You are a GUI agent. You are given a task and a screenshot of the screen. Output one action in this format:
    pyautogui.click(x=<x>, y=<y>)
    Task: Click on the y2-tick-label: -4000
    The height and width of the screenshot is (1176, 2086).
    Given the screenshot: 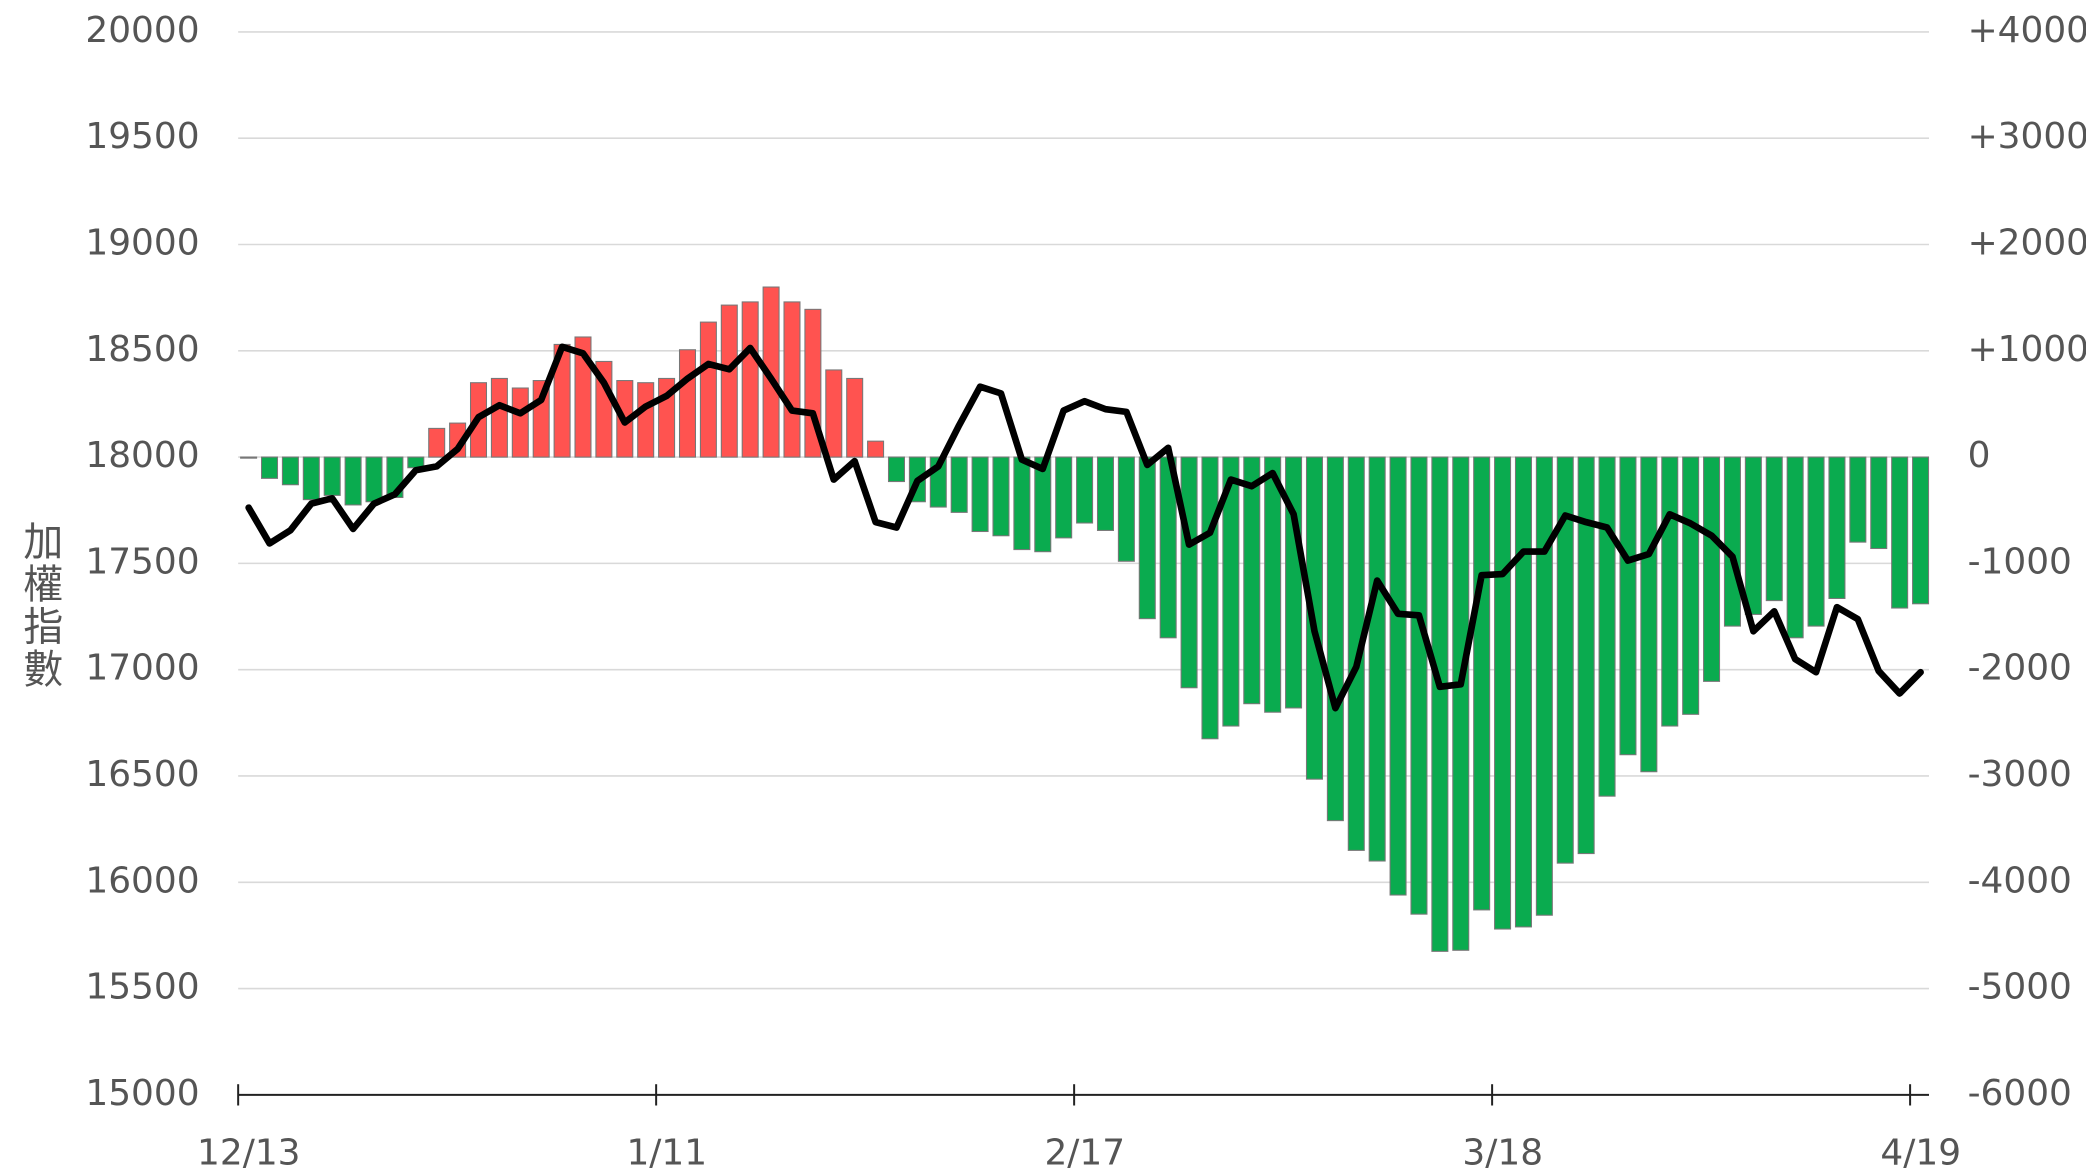 What is the action you would take?
    pyautogui.click(x=2020, y=880)
    